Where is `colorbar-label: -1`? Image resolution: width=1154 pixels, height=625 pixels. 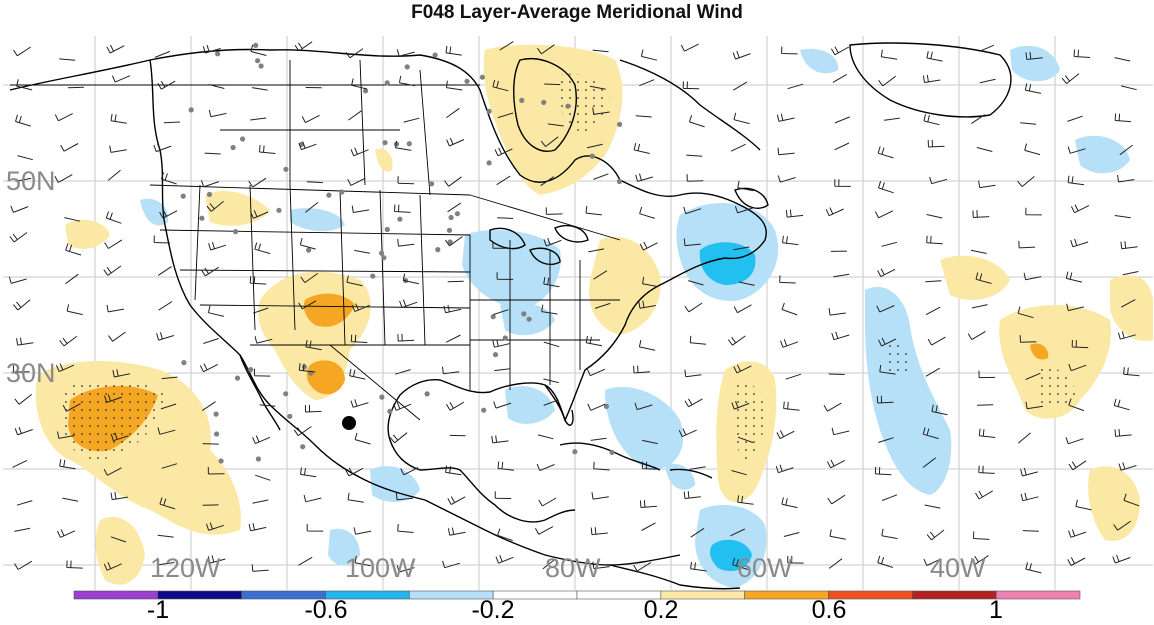 colorbar-label: -1 is located at coordinates (158, 610).